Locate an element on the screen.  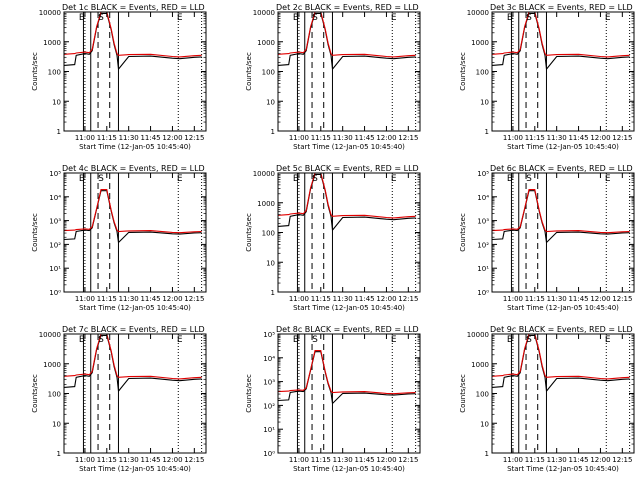
panel-title: Det 6c BLACK = Events, RED = LLD is located at coordinates (561, 168).